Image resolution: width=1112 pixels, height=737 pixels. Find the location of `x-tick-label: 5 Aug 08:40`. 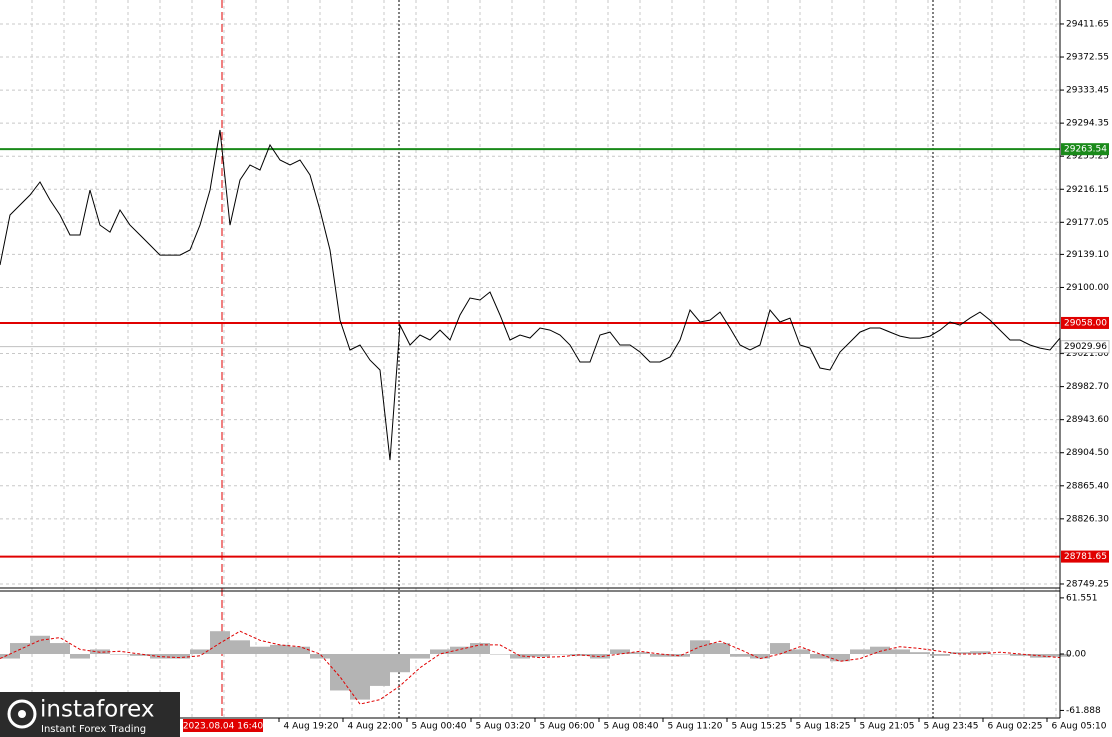

x-tick-label: 5 Aug 08:40 is located at coordinates (631, 727).